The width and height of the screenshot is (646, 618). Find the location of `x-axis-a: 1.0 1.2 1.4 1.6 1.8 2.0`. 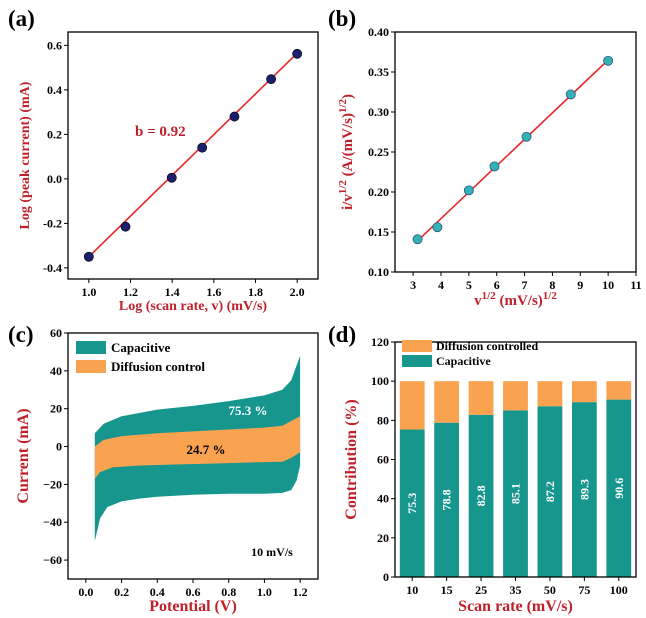

x-axis-a: 1.0 1.2 1.4 1.6 1.8 2.0 is located at coordinates (193, 289).